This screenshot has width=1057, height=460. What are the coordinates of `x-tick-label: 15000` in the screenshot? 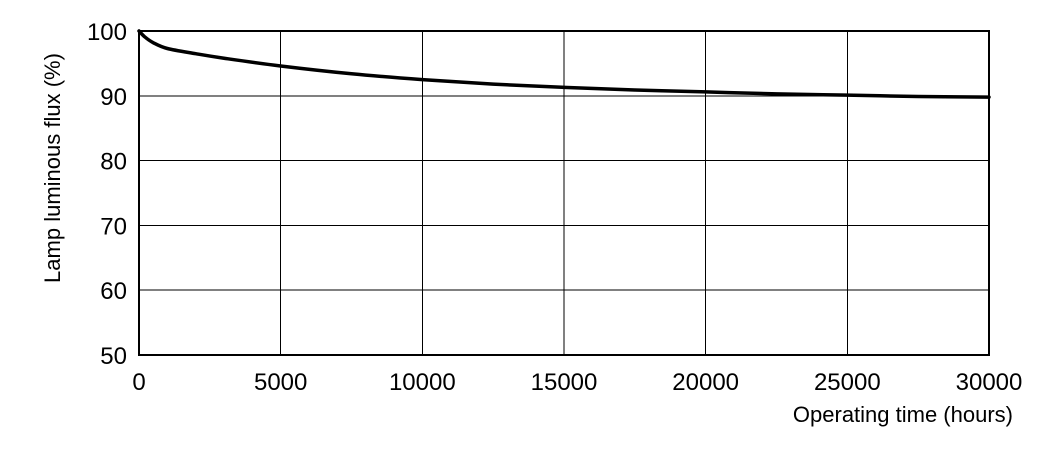 It's located at (564, 382).